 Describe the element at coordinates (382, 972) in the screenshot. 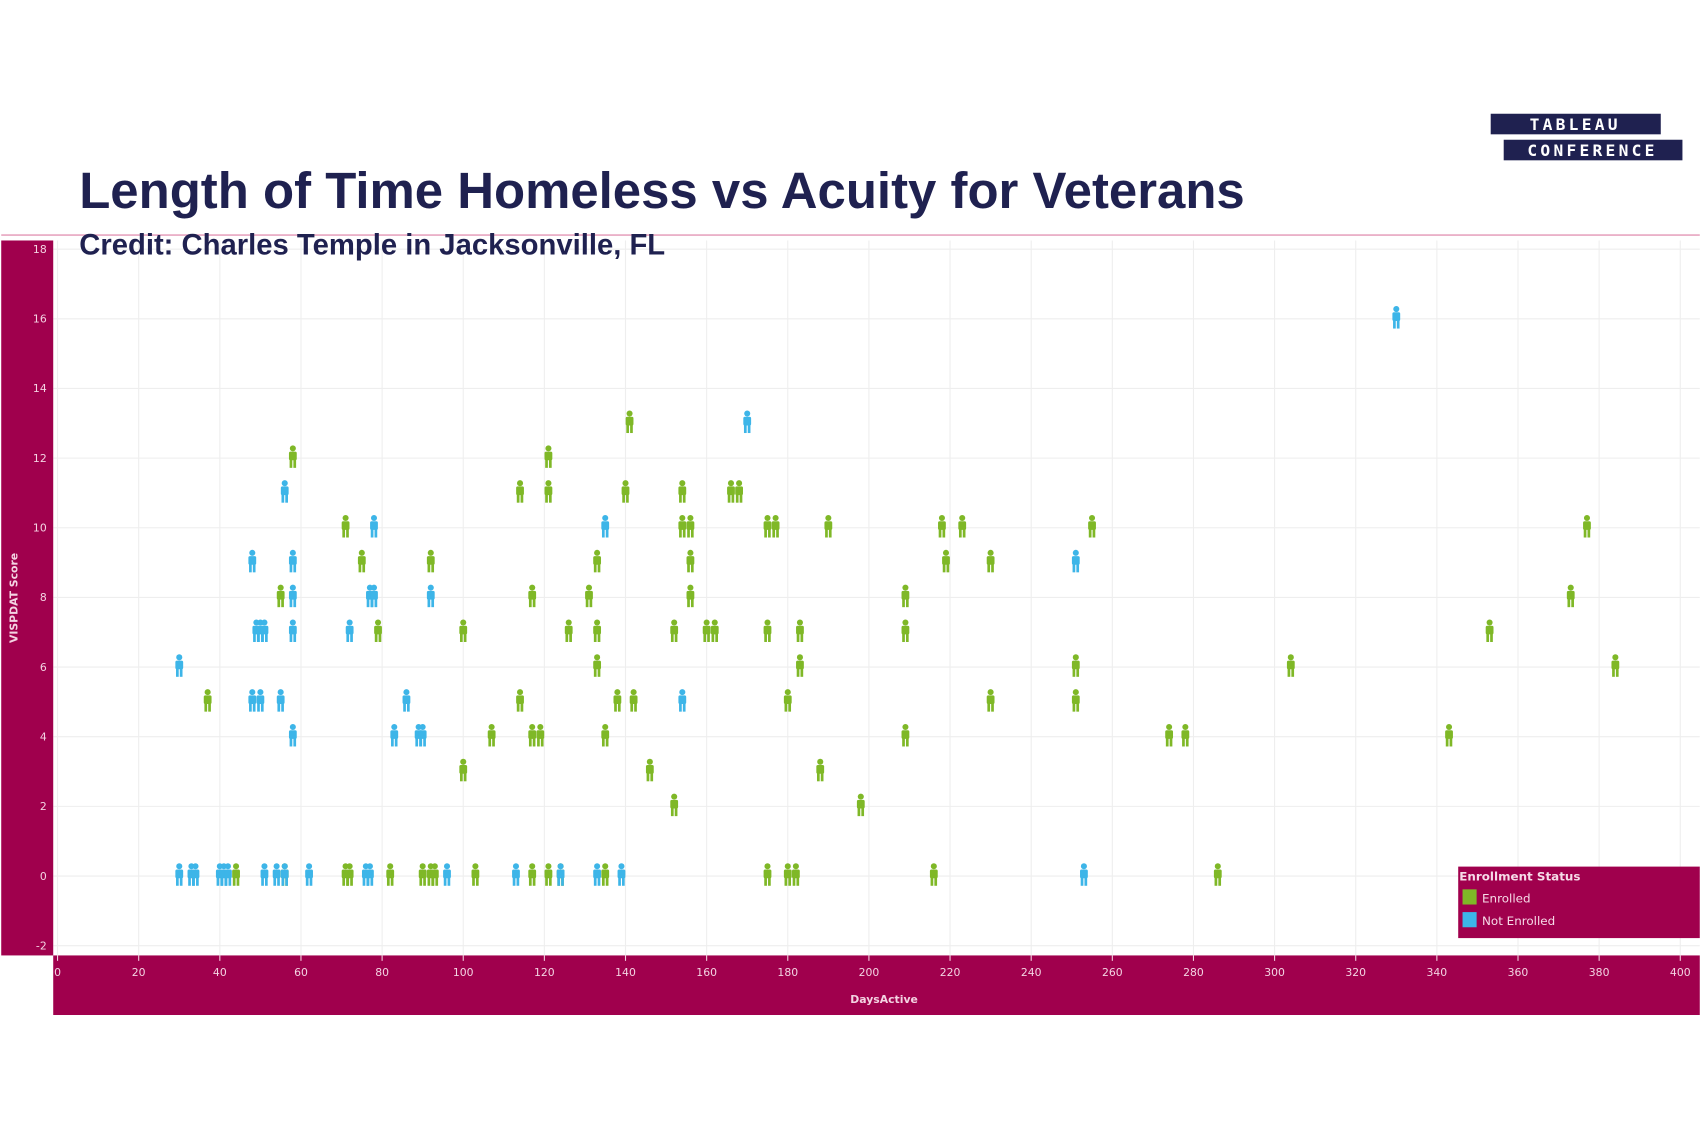

I see `x-tick-label: 80` at that location.